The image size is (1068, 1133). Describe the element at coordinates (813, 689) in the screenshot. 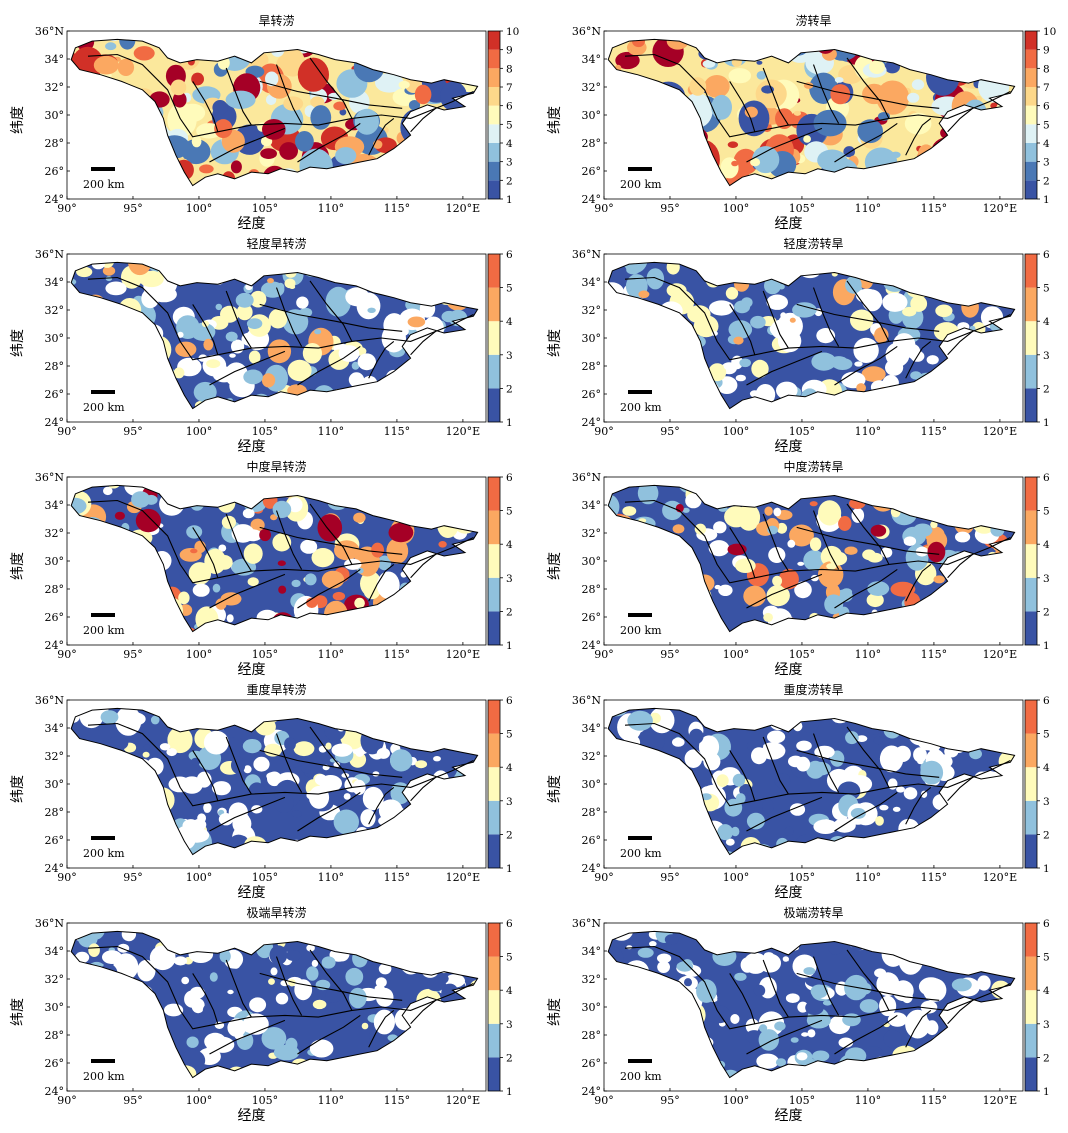

I see `panel-title: 重度涝转旱` at that location.